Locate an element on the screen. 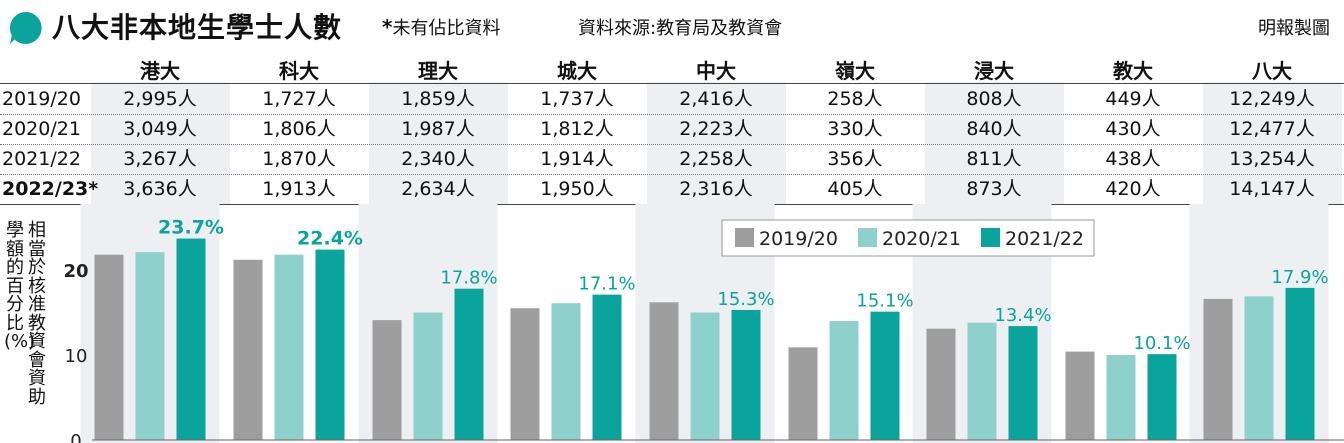  y-tick-label: 20 is located at coordinates (75, 271).